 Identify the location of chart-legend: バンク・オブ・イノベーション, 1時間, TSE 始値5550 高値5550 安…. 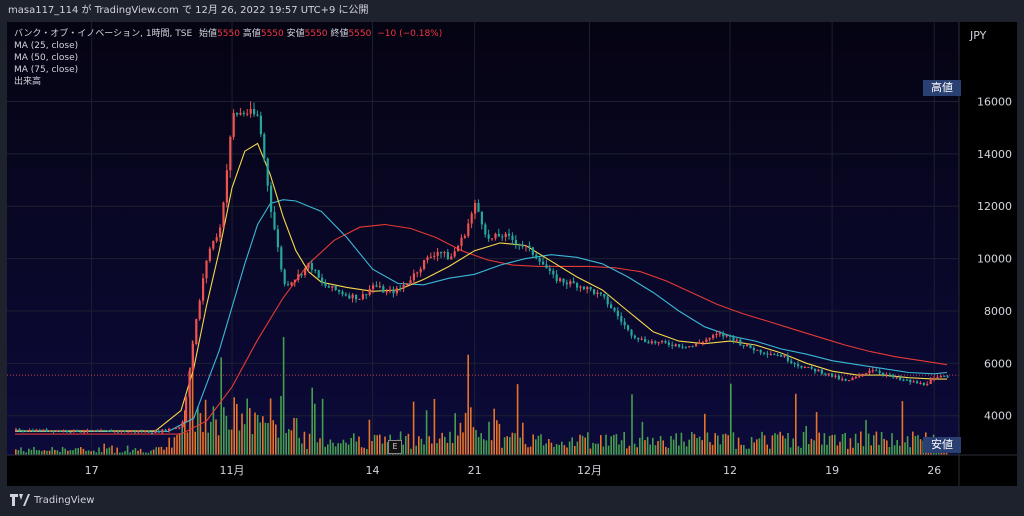
(228, 58).